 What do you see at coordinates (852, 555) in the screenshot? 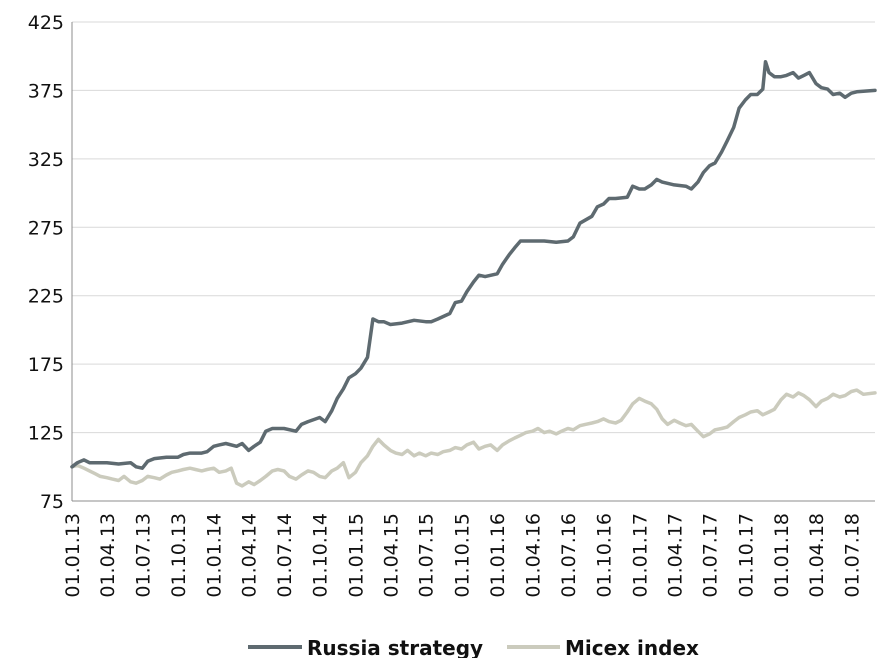
I see `x-tick-label: 01.07.18` at bounding box center [852, 555].